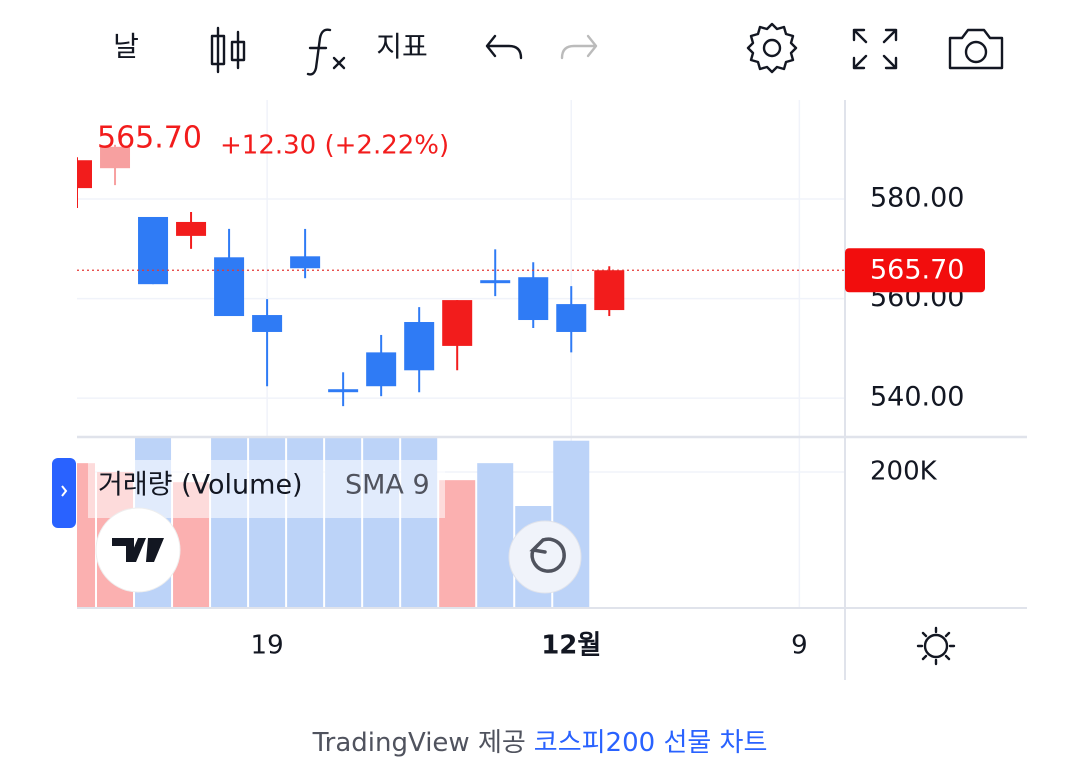 The image size is (1079, 779). I want to click on volume-legend-name: 거래량 (Volume), so click(200, 485).